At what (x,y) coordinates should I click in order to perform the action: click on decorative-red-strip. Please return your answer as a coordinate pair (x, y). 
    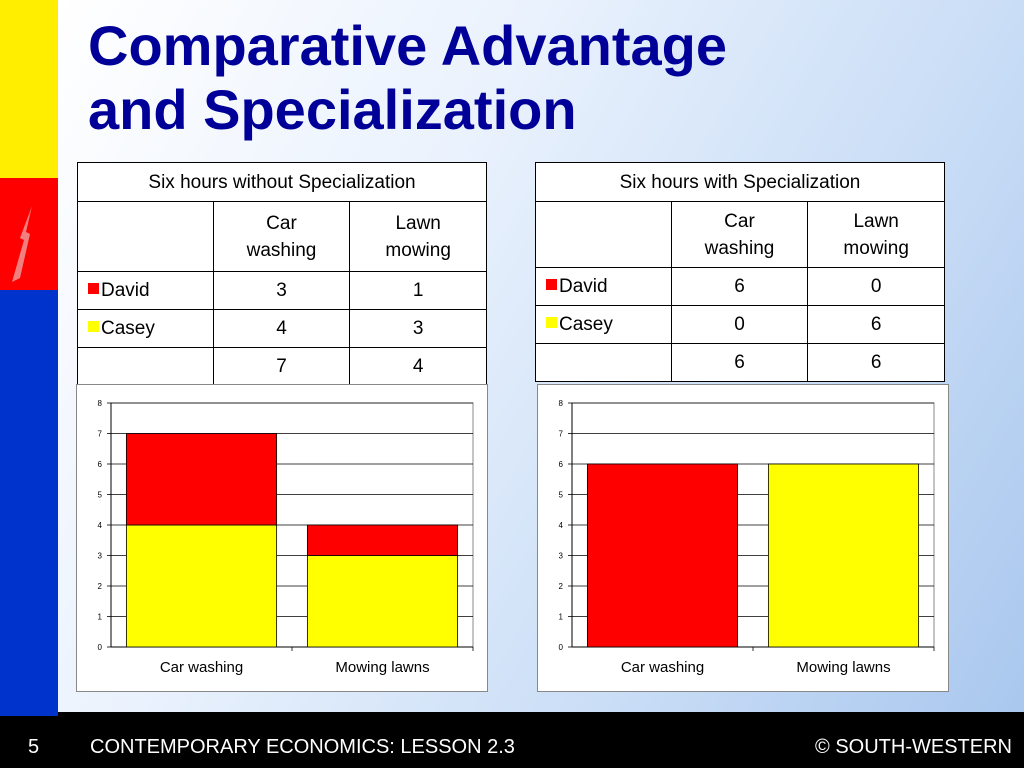
    Looking at the image, I should click on (29, 234).